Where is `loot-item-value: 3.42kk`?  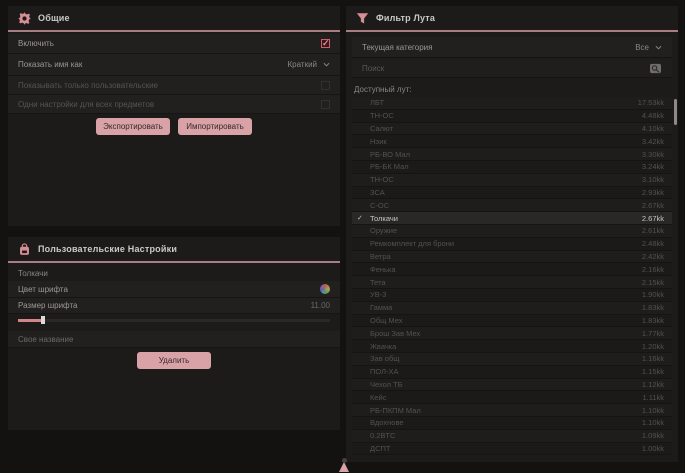
loot-item-value: 3.42kk is located at coordinates (652, 141).